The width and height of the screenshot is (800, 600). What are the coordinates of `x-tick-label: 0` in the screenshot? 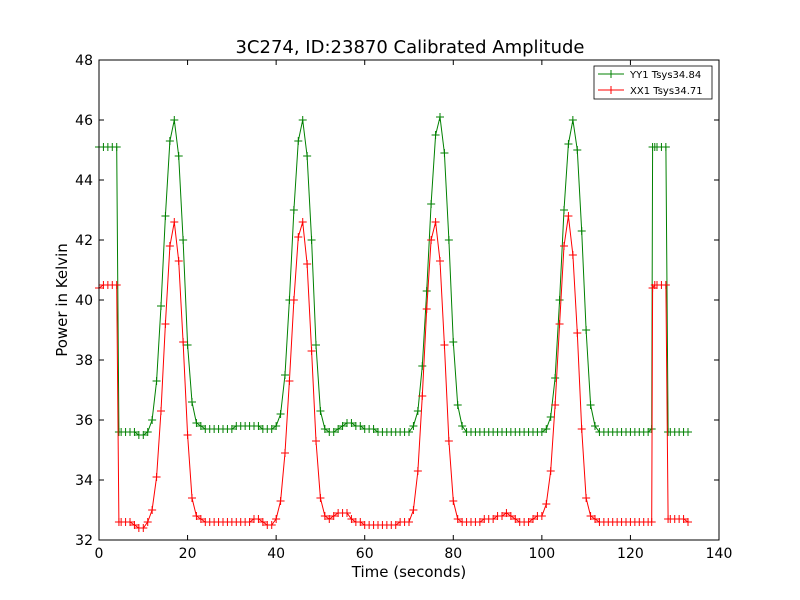 It's located at (99, 554).